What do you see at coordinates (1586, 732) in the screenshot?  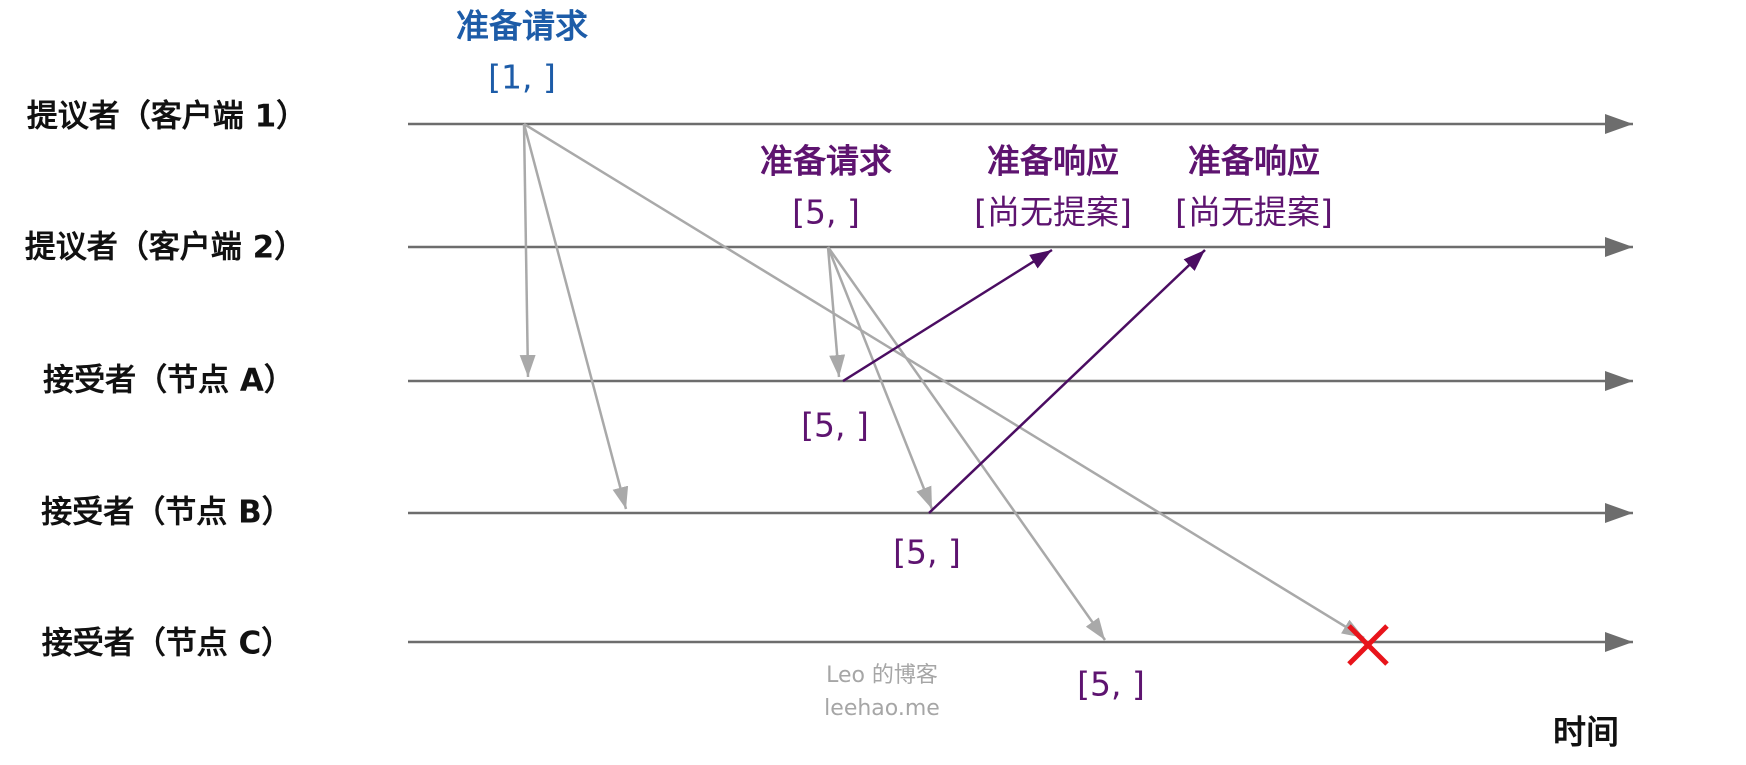 I see `time-axis-label: 时间` at bounding box center [1586, 732].